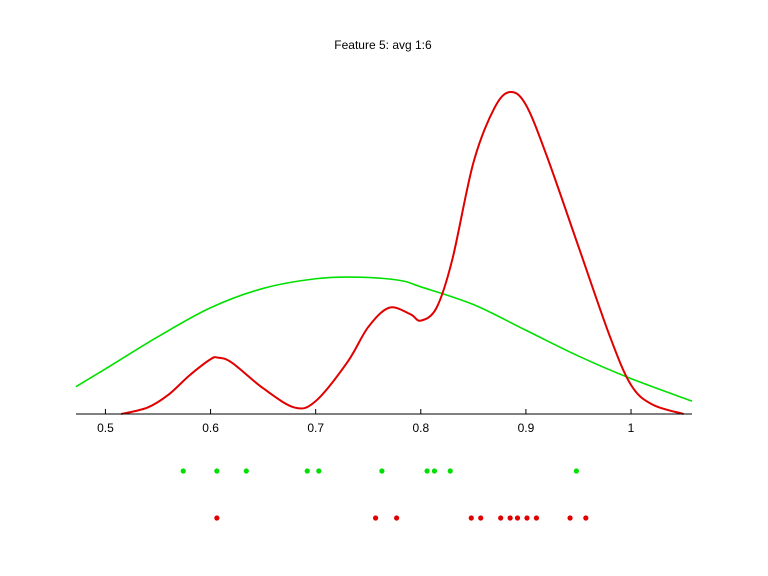 This screenshot has width=768, height=576. I want to click on x-tick-label: 0.9, so click(526, 428).